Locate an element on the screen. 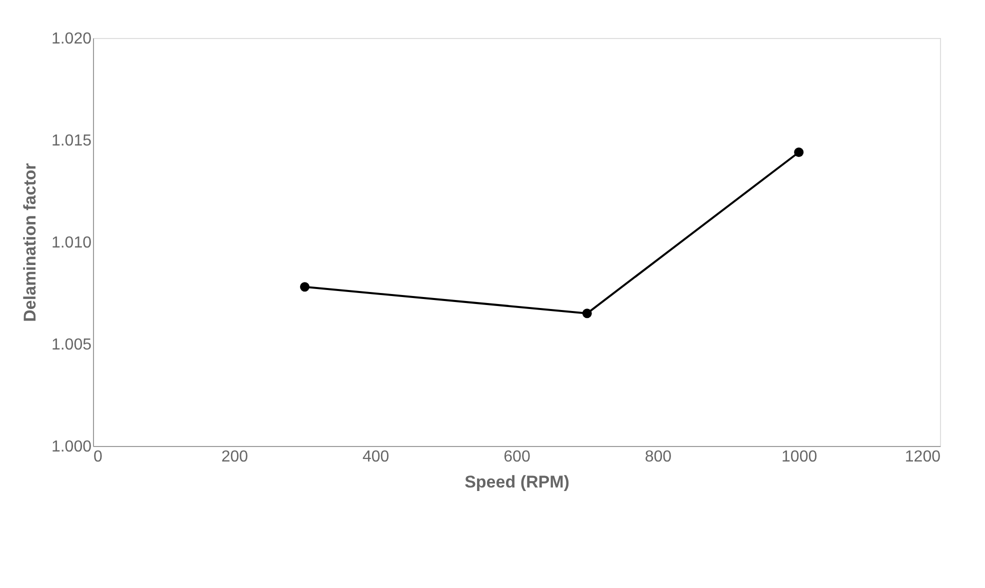 The image size is (985, 588). x-tick-label: 400 is located at coordinates (376, 457).